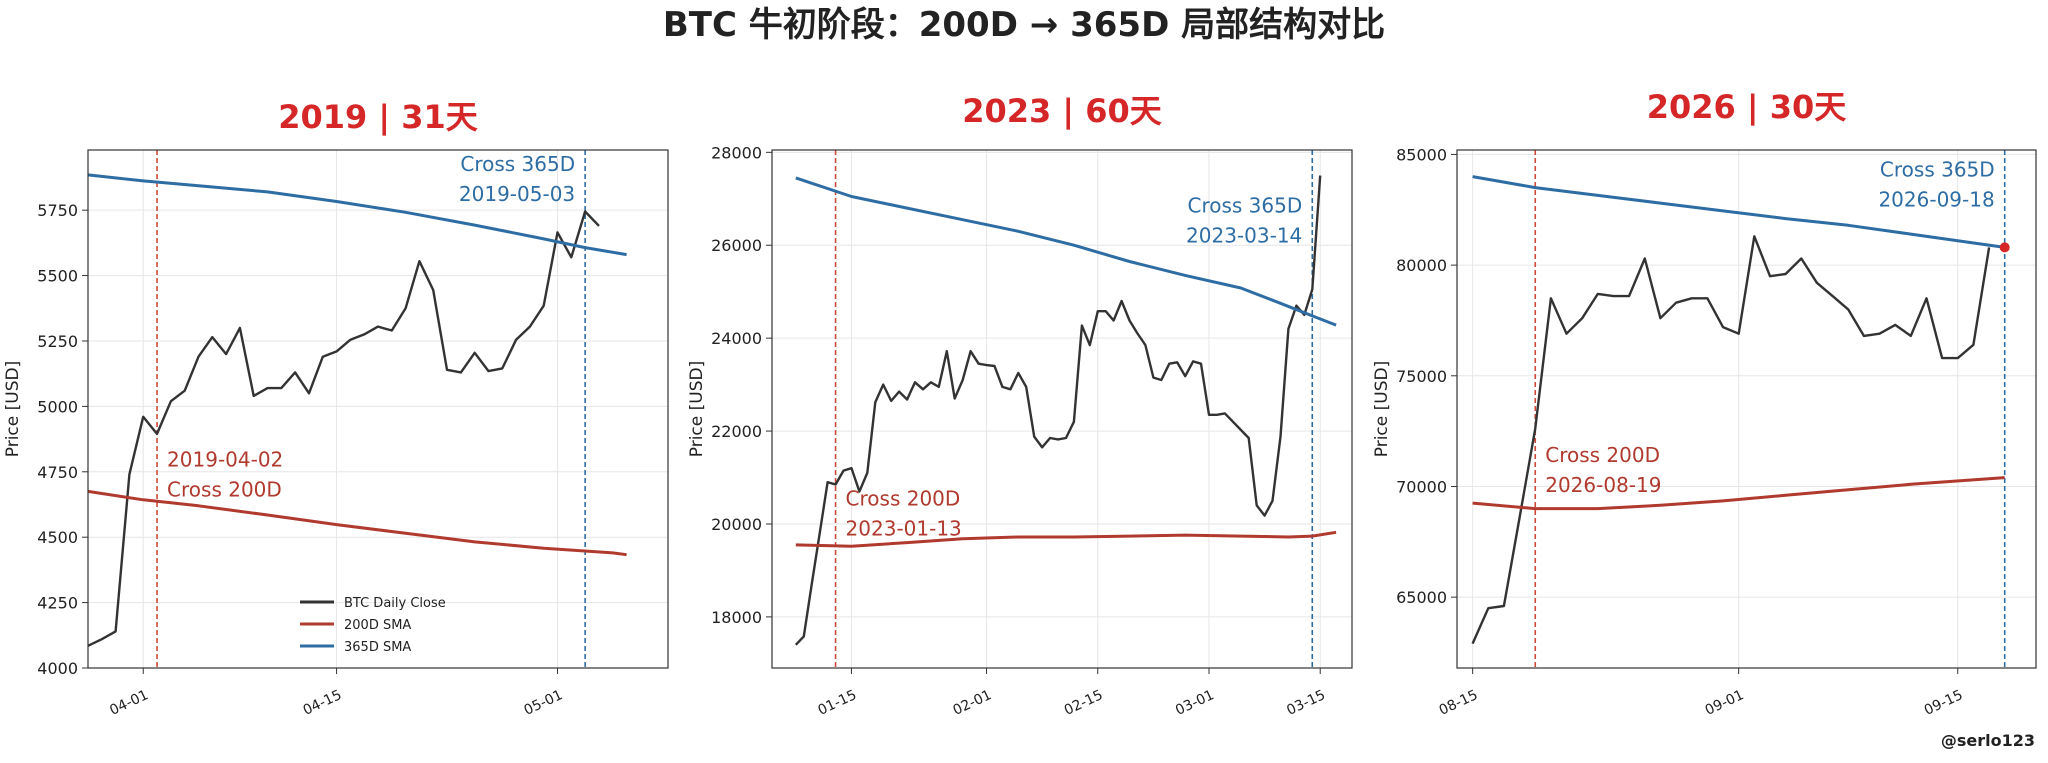 This screenshot has height=763, width=2048. Describe the element at coordinates (904, 528) in the screenshot. I see `cross200-annotation: 2023-01-13` at that location.